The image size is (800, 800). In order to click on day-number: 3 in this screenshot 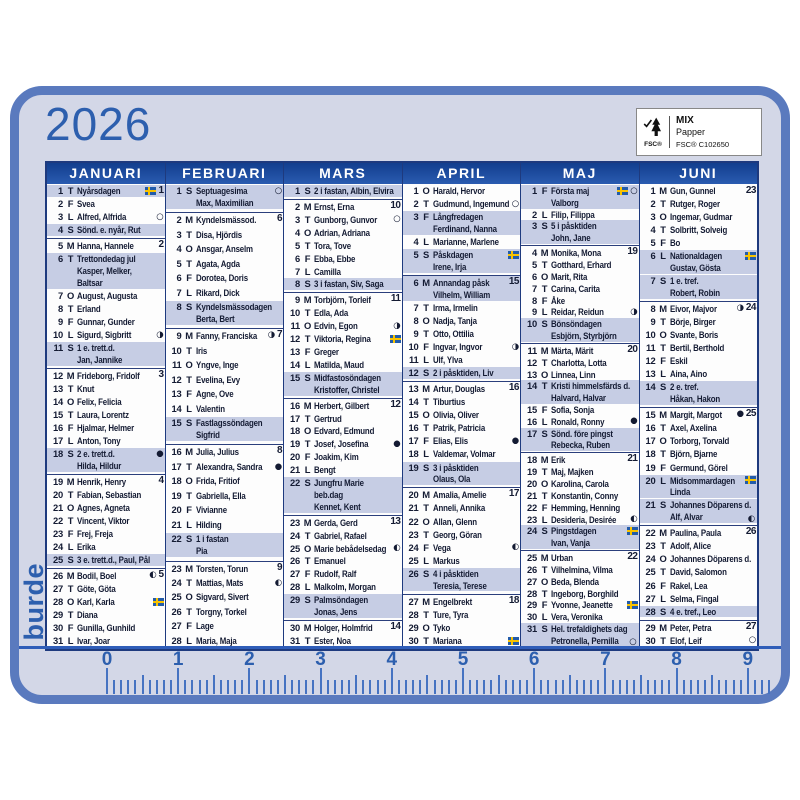, I will do `click(534, 226)`.